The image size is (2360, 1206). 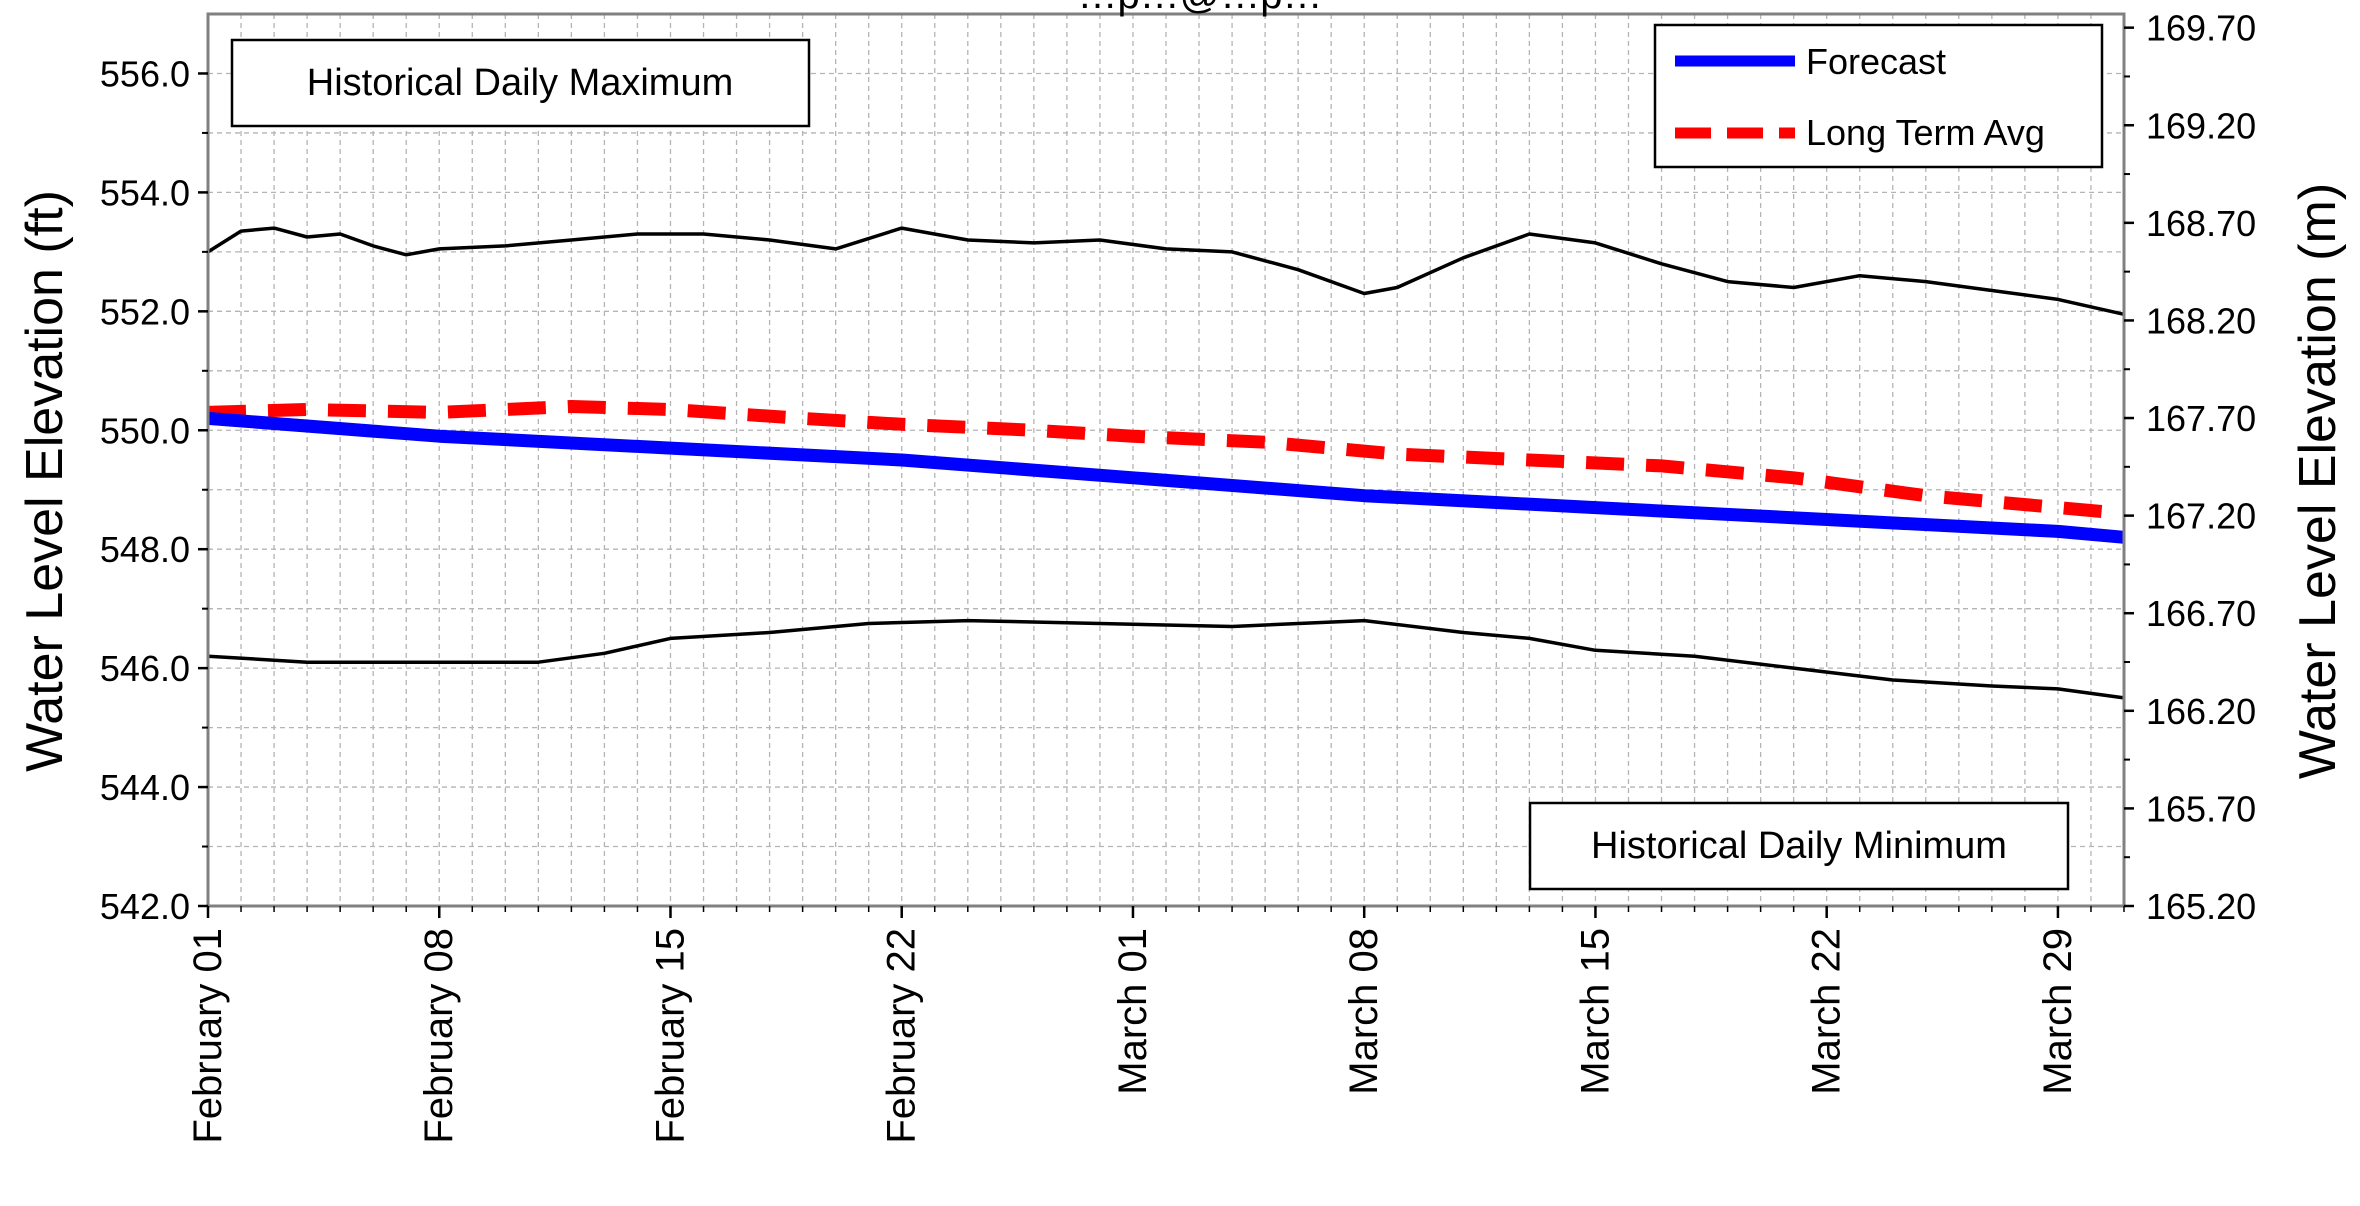 What do you see at coordinates (2201, 808) in the screenshot?
I see `y-tick-label-right: 165.70` at bounding box center [2201, 808].